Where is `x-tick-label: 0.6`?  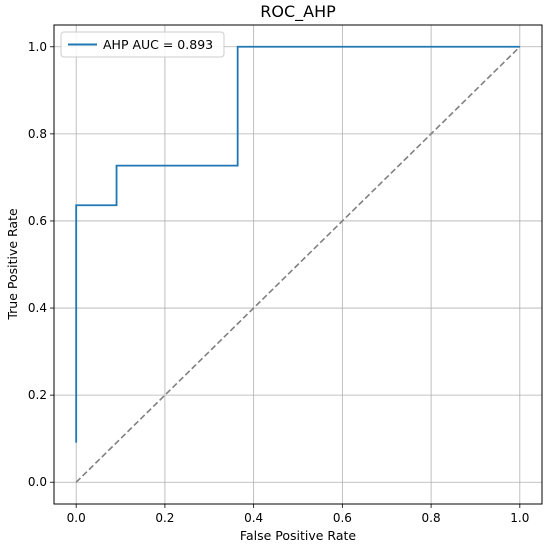 x-tick-label: 0.6 is located at coordinates (342, 518).